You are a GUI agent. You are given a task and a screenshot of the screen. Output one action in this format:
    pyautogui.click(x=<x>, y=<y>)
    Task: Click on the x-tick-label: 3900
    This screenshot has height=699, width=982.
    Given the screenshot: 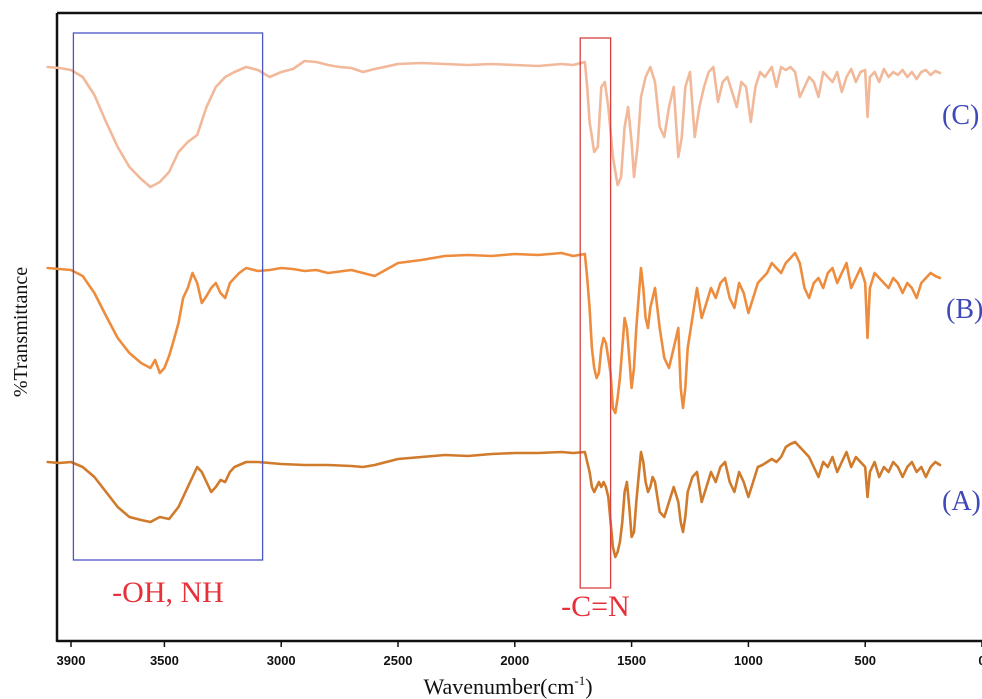 What is the action you would take?
    pyautogui.click(x=71, y=660)
    